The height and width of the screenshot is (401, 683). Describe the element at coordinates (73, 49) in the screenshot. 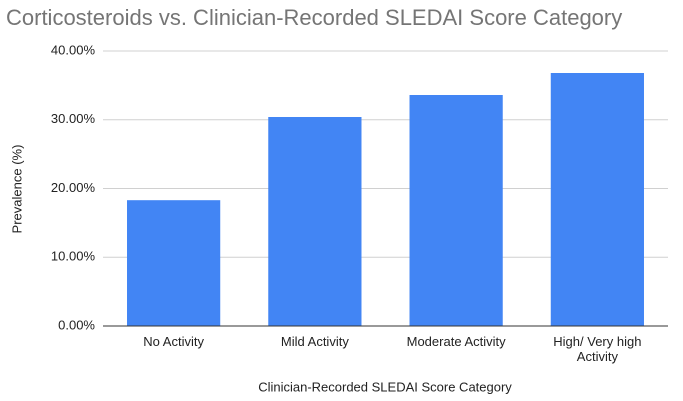

I see `y-tick-label: 40.00%` at that location.